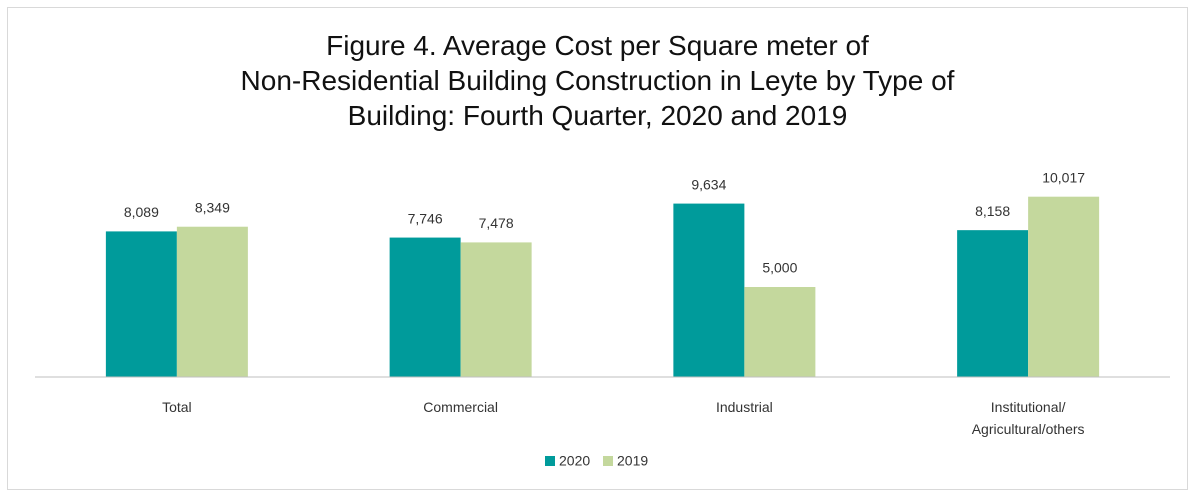 The width and height of the screenshot is (1195, 496). I want to click on data-label: 8,089, so click(141, 212).